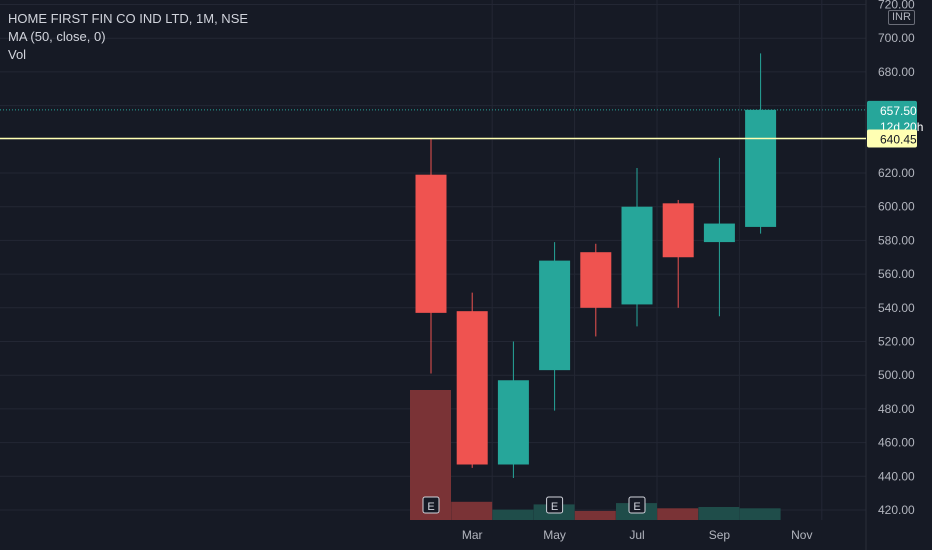 Image resolution: width=932 pixels, height=550 pixels. Describe the element at coordinates (554, 535) in the screenshot. I see `x-tick-label: May` at that location.